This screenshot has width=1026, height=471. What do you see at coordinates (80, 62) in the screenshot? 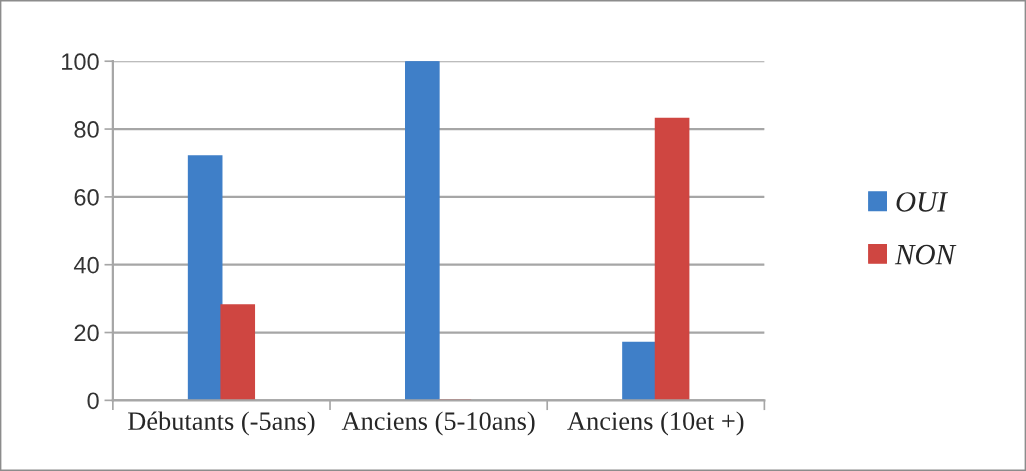
I see `y-tick-label: 100` at bounding box center [80, 62].